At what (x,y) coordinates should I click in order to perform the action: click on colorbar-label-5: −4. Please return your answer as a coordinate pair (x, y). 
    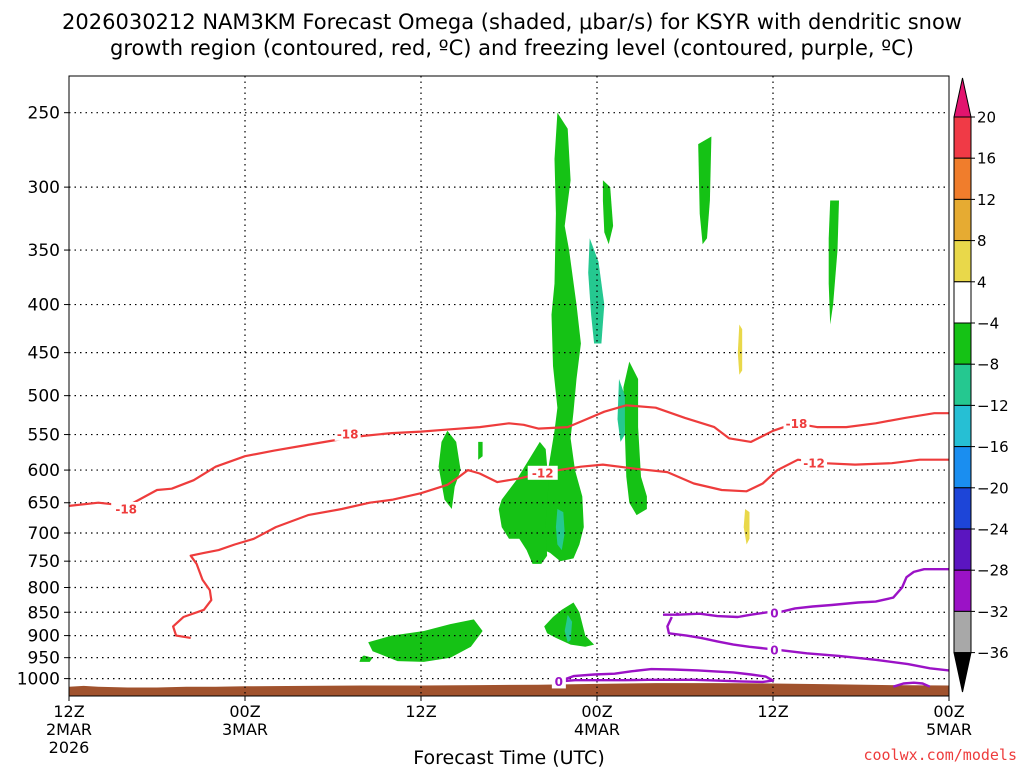
    Looking at the image, I should click on (988, 324).